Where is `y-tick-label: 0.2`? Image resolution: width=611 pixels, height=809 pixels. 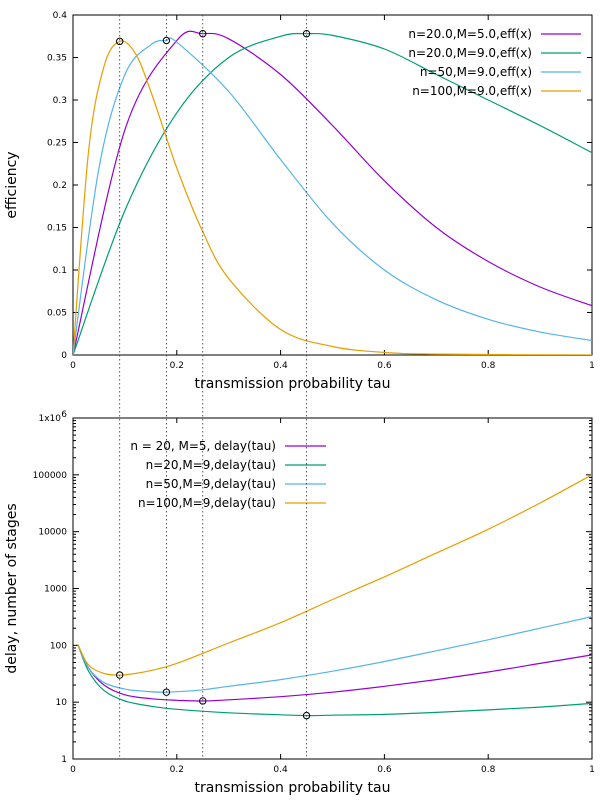
y-tick-label: 0.2 is located at coordinates (60, 186).